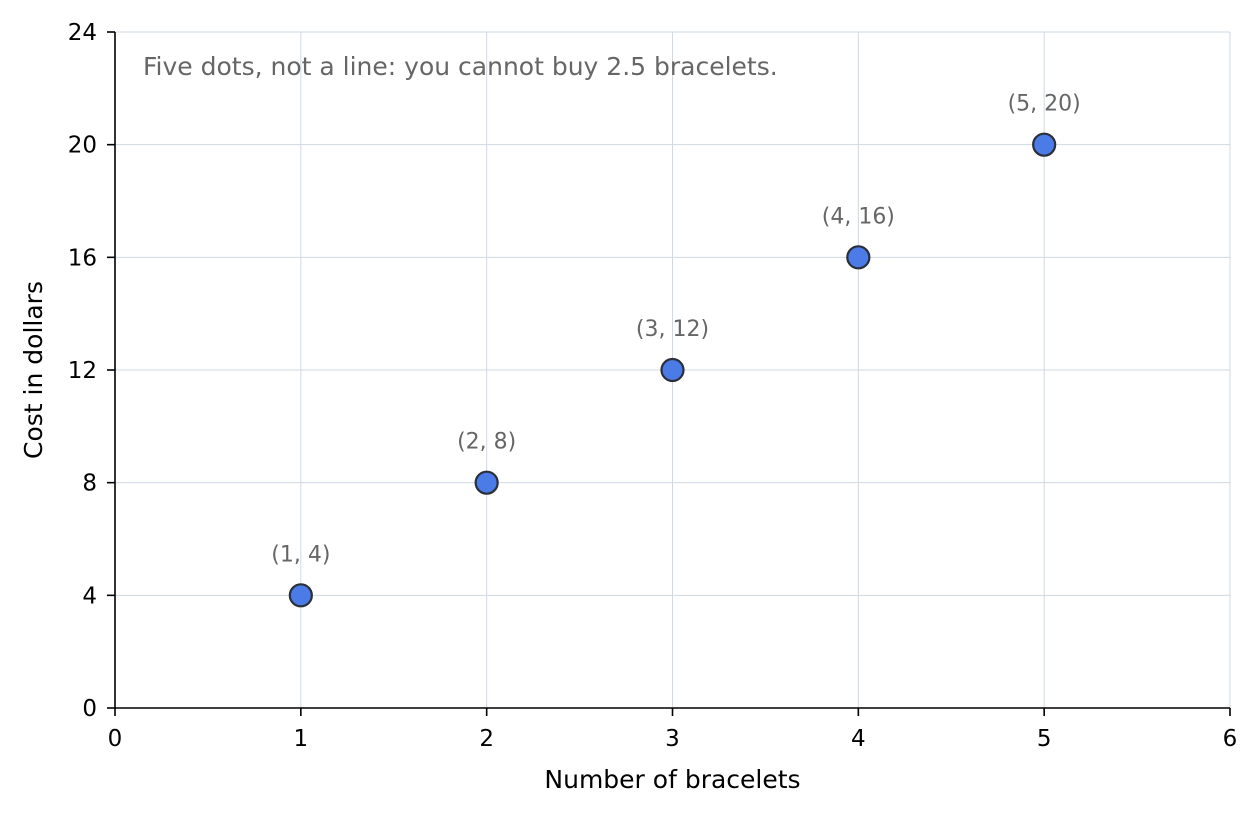 The image size is (1259, 816). What do you see at coordinates (672, 739) in the screenshot?
I see `x-tick-label: 3` at bounding box center [672, 739].